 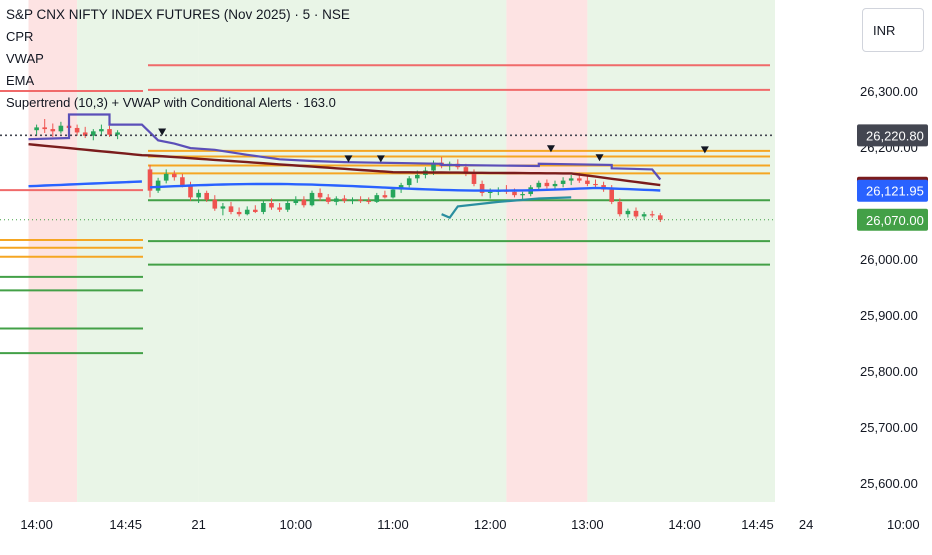 I want to click on y-tick-label: 25,800.00, so click(x=889, y=371).